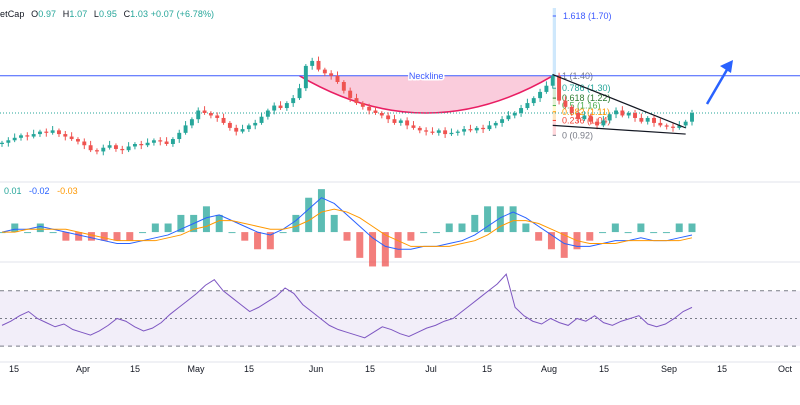 Image resolution: width=800 pixels, height=405 pixels. I want to click on fib-level-label: 0.382 (1.11), so click(586, 112).